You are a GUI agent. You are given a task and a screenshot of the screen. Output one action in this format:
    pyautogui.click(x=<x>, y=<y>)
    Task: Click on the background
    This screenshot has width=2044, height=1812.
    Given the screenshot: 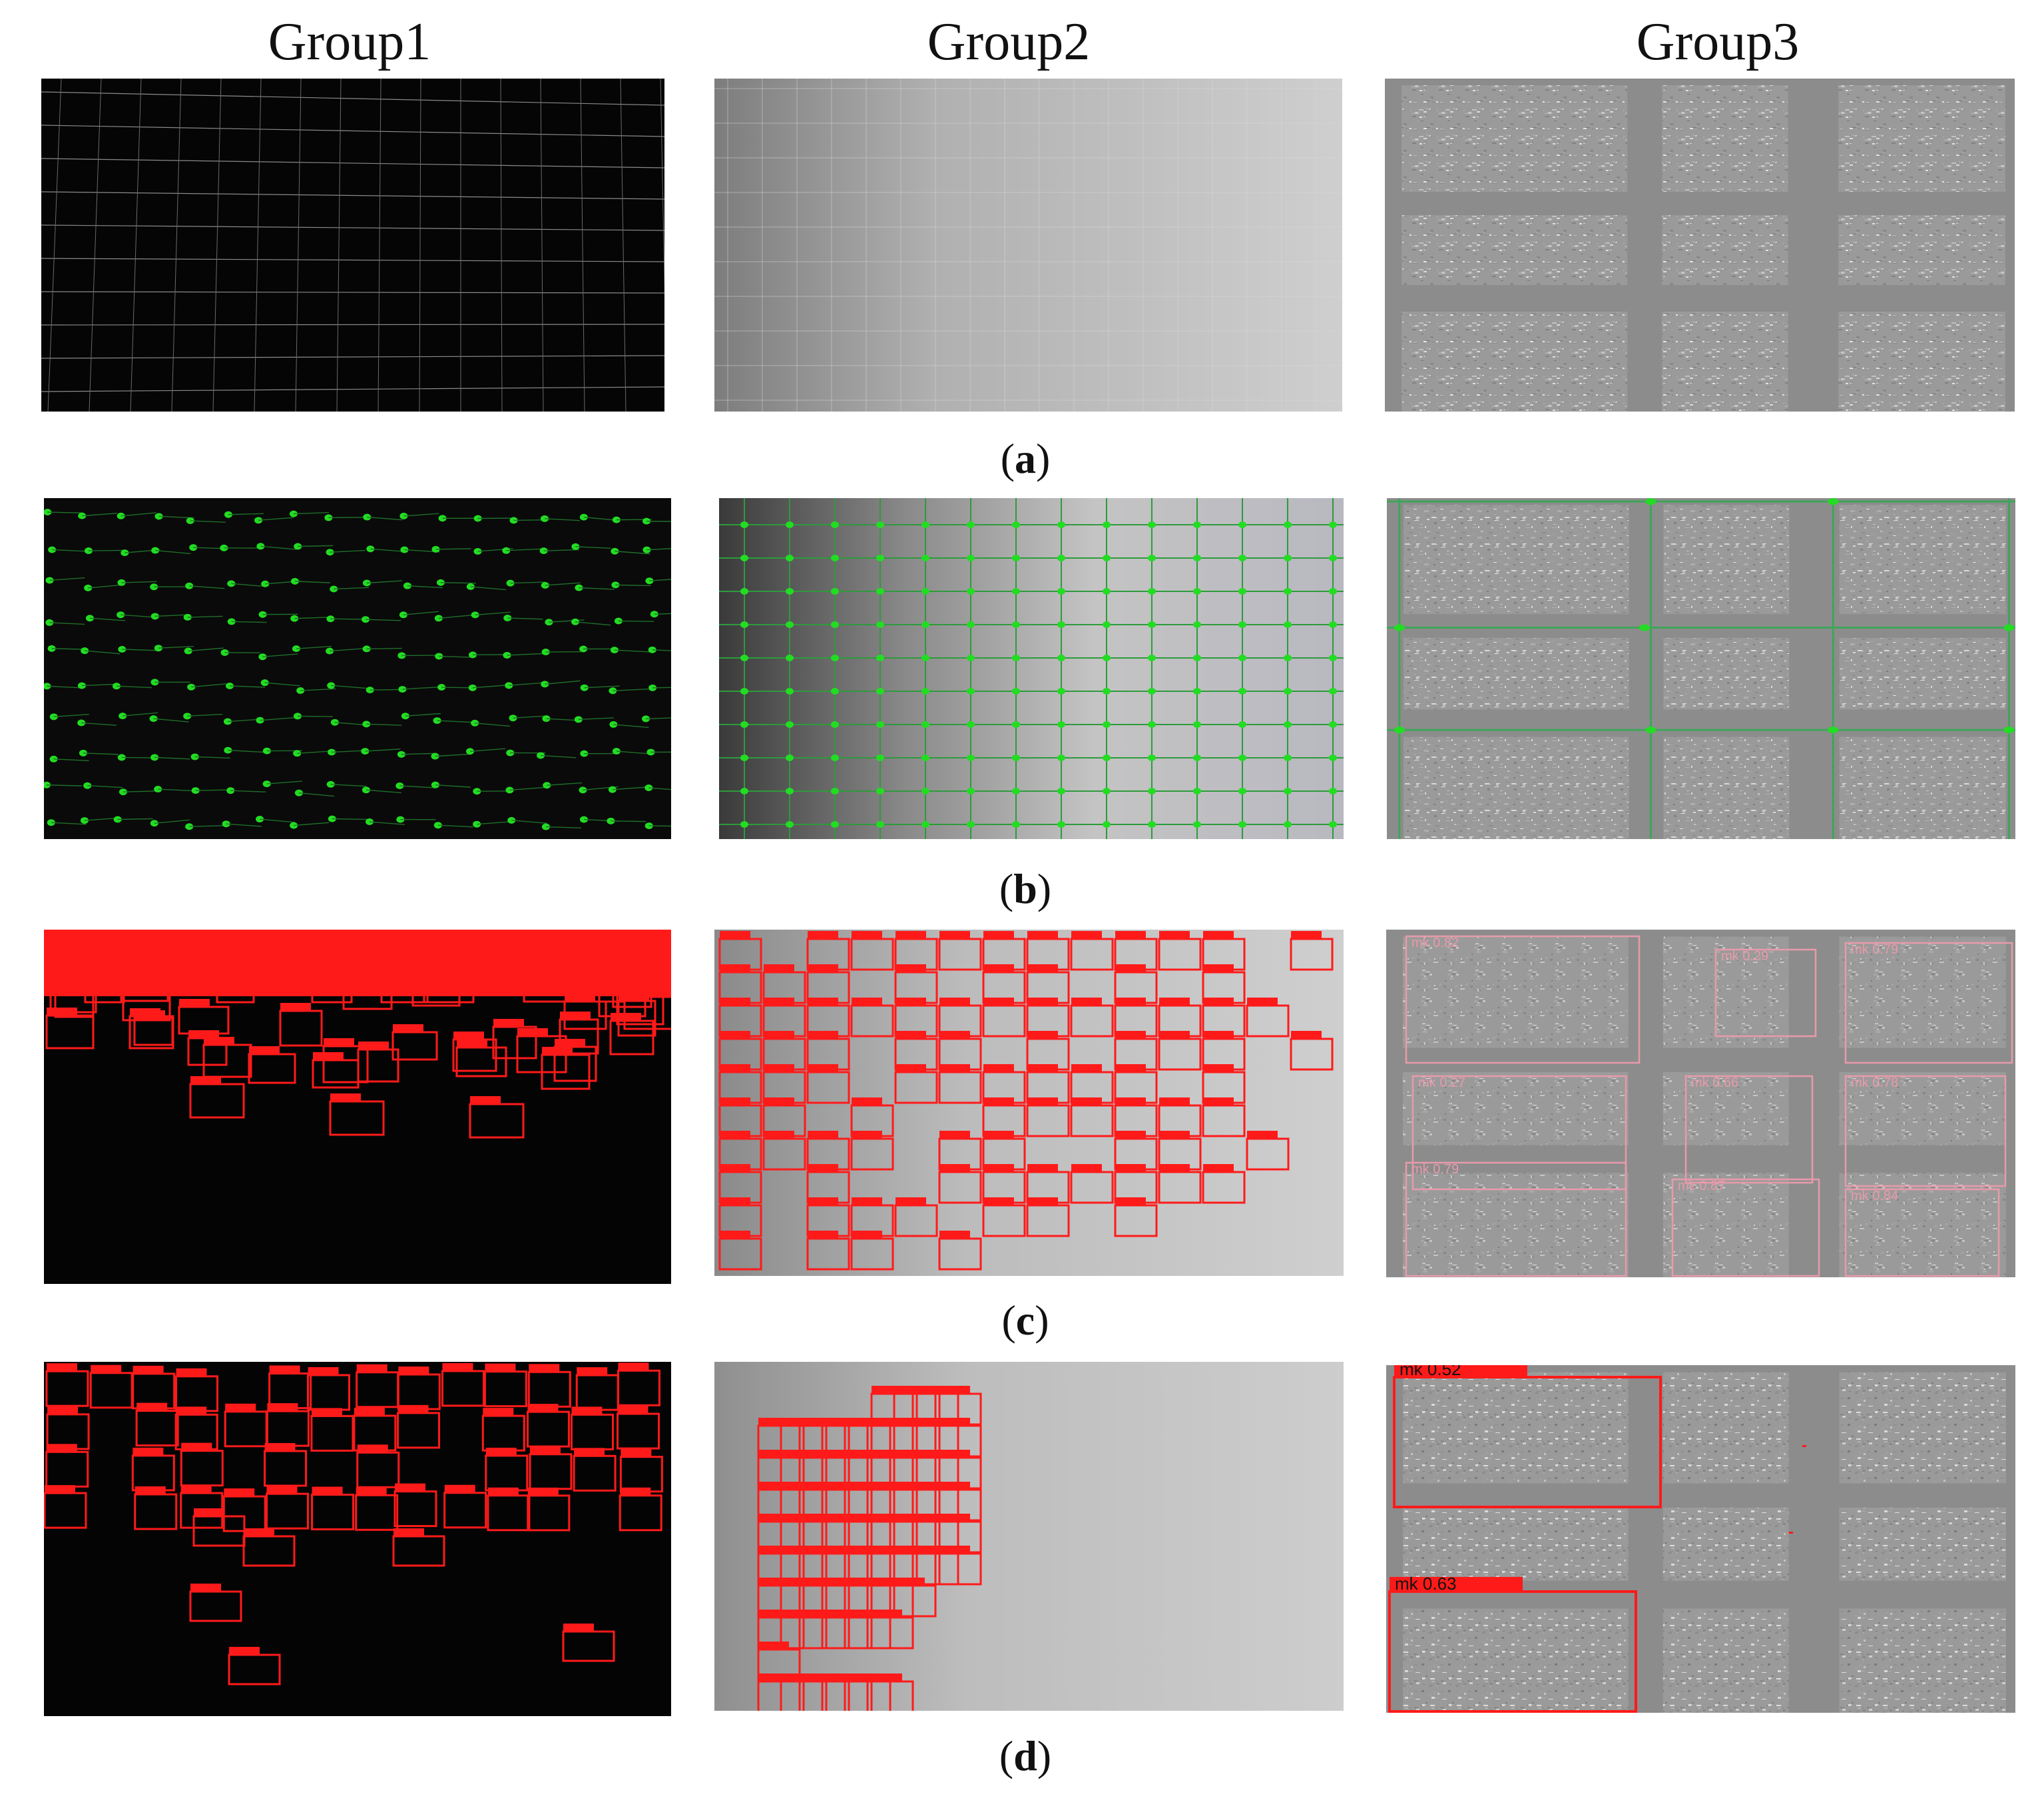 What is the action you would take?
    pyautogui.click(x=1029, y=1537)
    